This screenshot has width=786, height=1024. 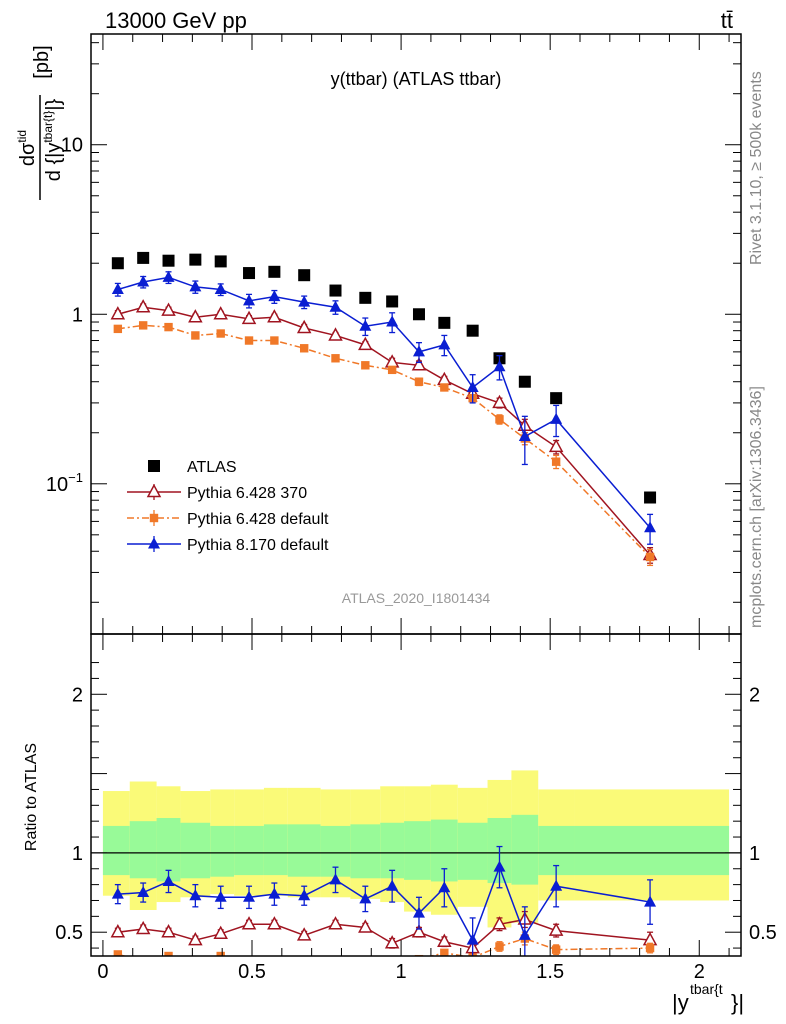 What do you see at coordinates (708, 998) in the screenshot?
I see `x-axis-label: |y tbar{t }|` at bounding box center [708, 998].